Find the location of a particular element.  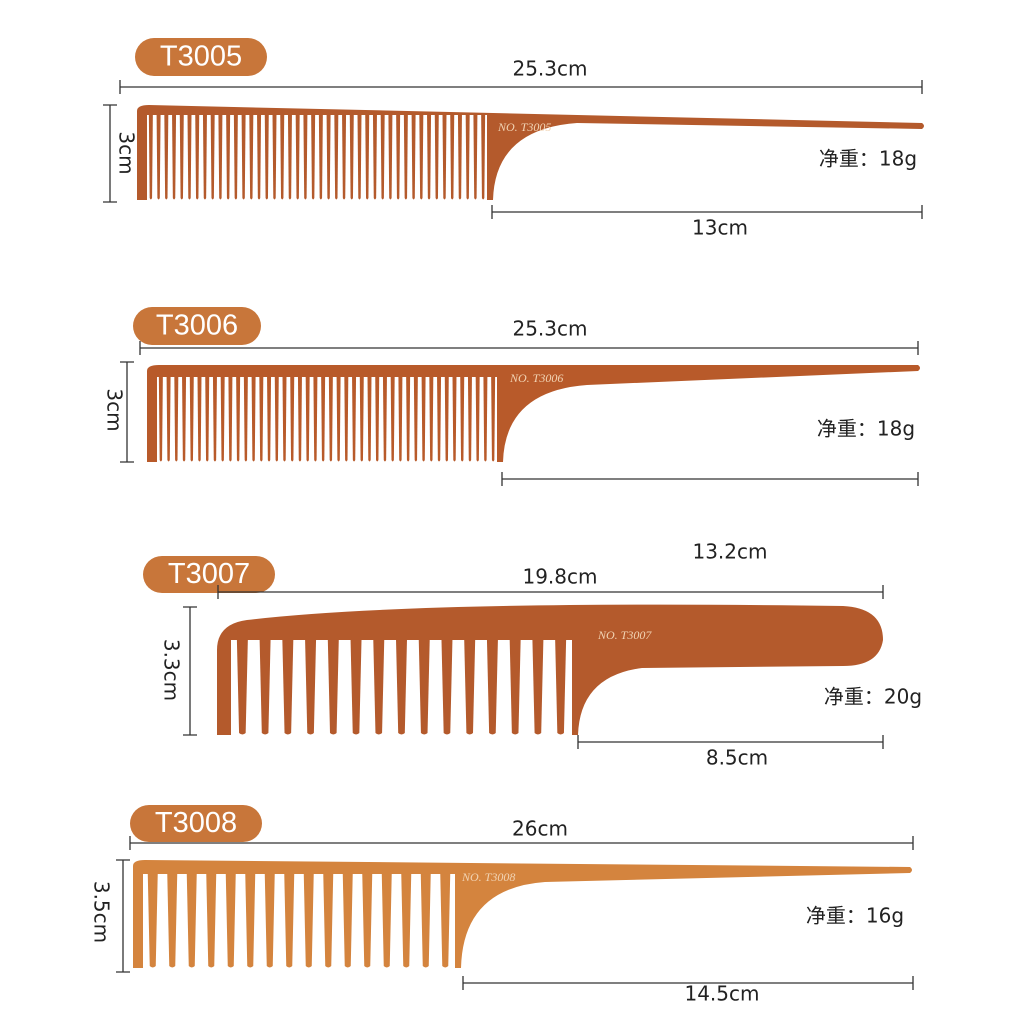

model-label: T3008 is located at coordinates (196, 823).